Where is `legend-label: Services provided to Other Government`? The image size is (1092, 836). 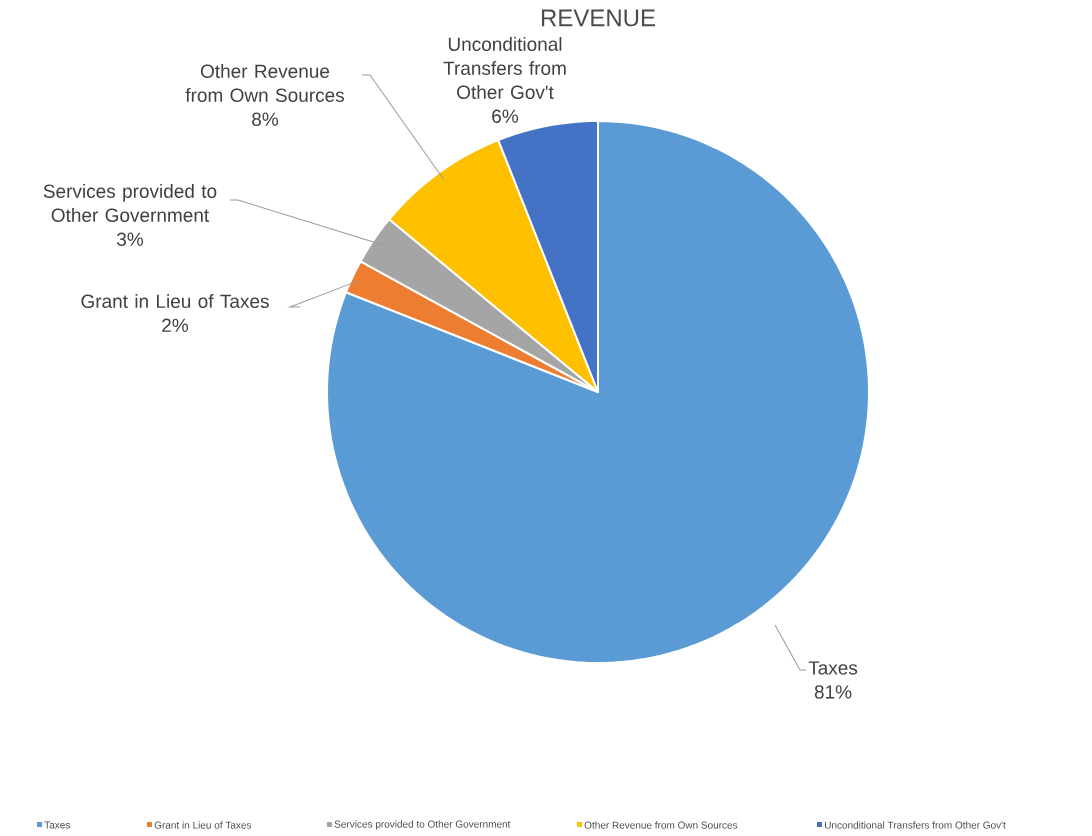
legend-label: Services provided to Other Government is located at coordinates (422, 825).